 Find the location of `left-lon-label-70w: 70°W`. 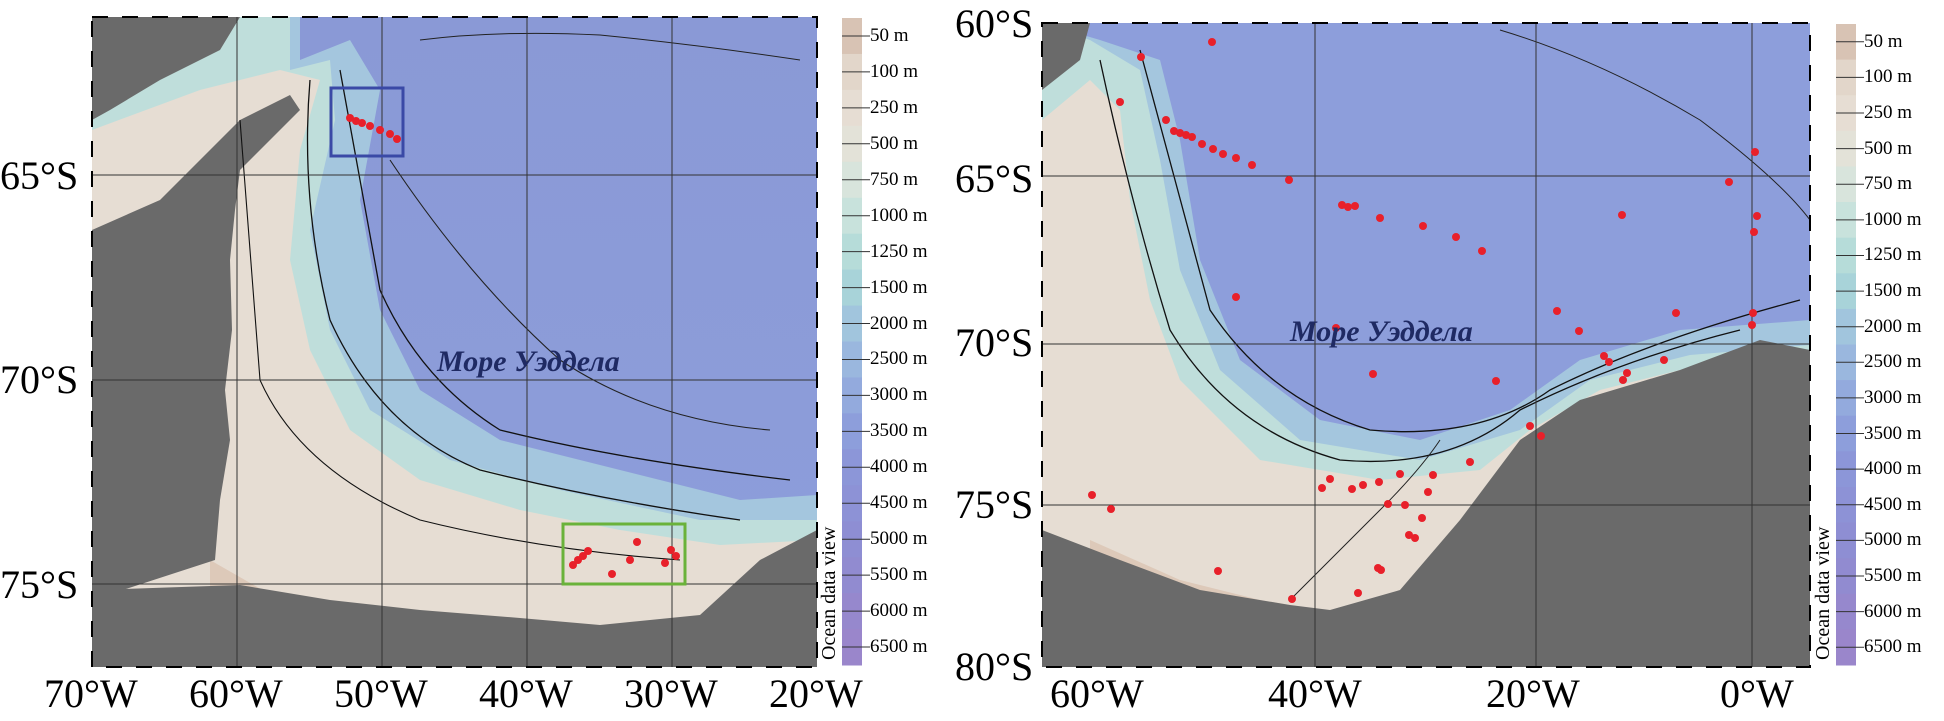

left-lon-label-70w: 70°W is located at coordinates (91, 693).